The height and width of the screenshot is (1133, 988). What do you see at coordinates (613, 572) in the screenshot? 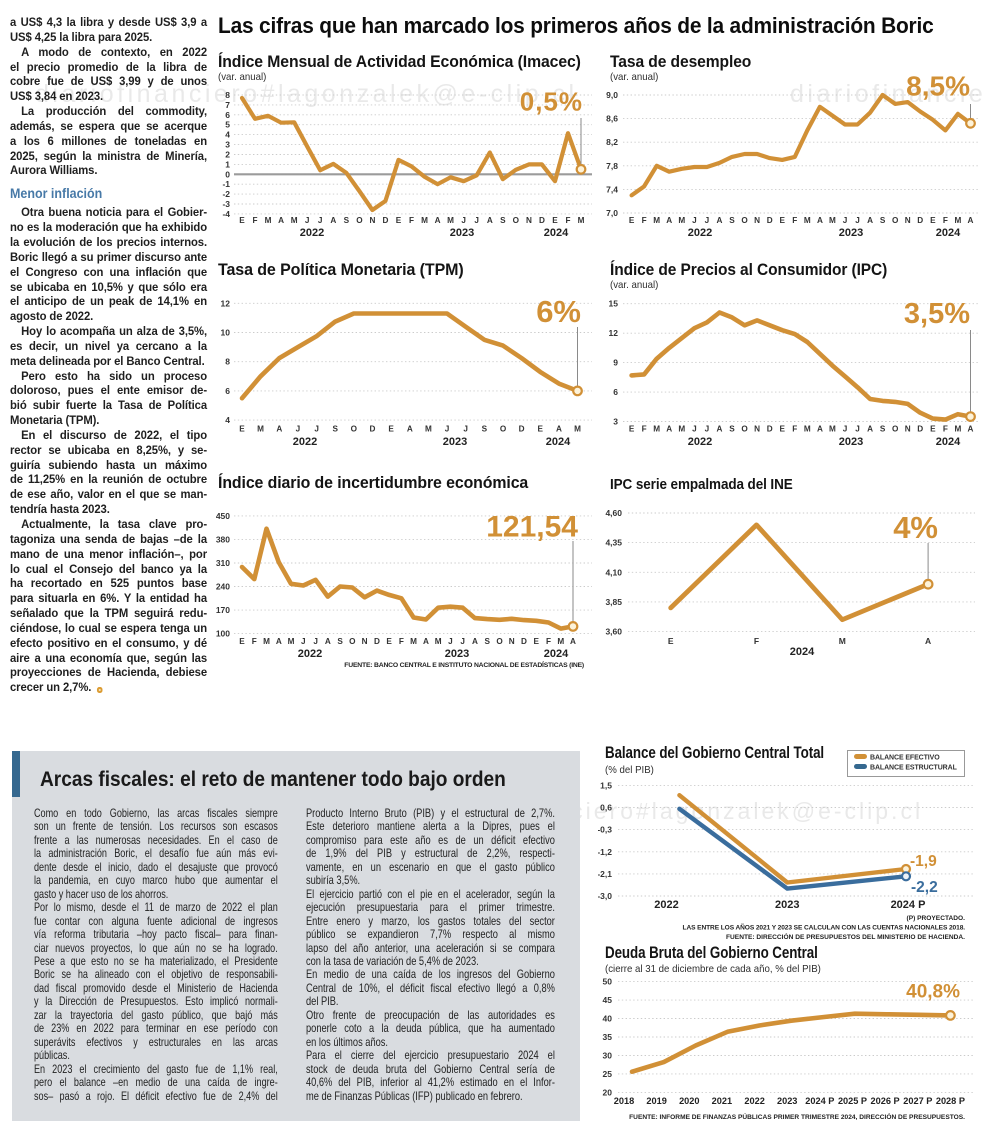
I see `svg-text: 4,10` at bounding box center [613, 572].